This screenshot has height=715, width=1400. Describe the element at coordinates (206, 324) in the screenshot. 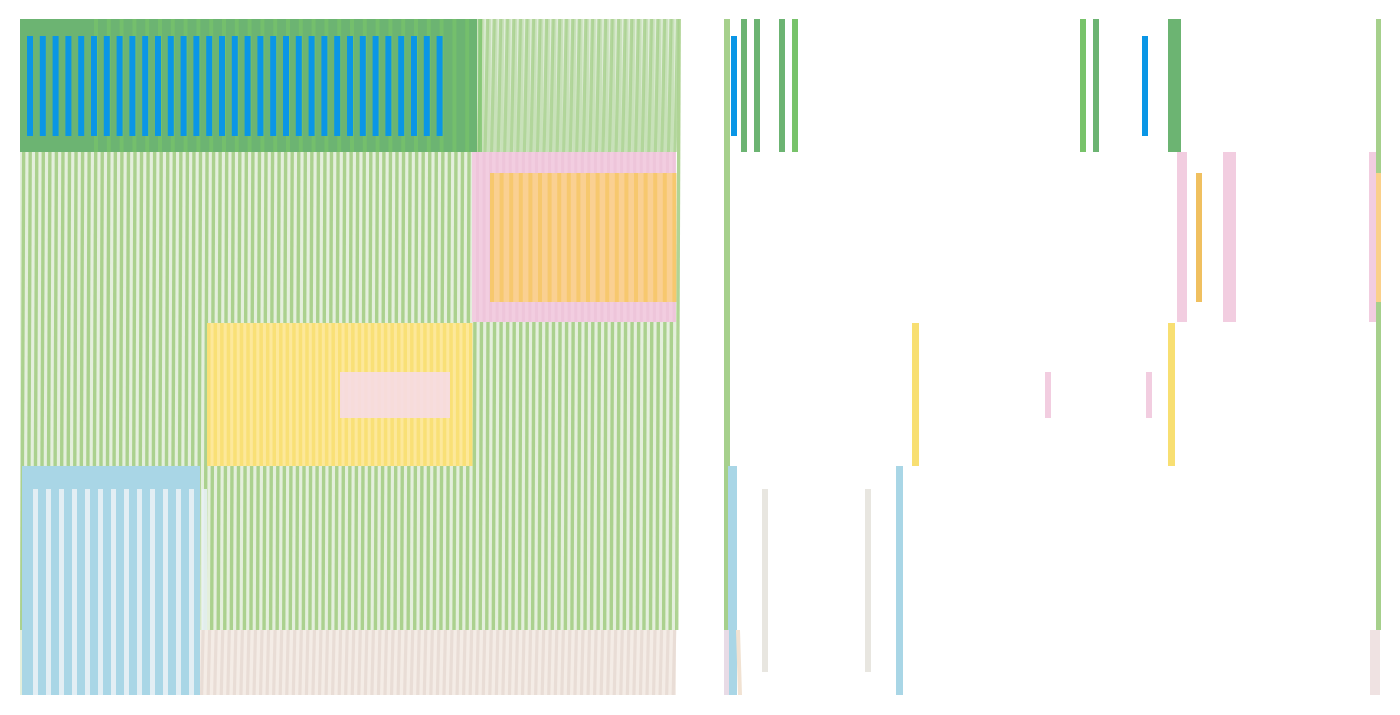

I see `green-stripe` at that location.